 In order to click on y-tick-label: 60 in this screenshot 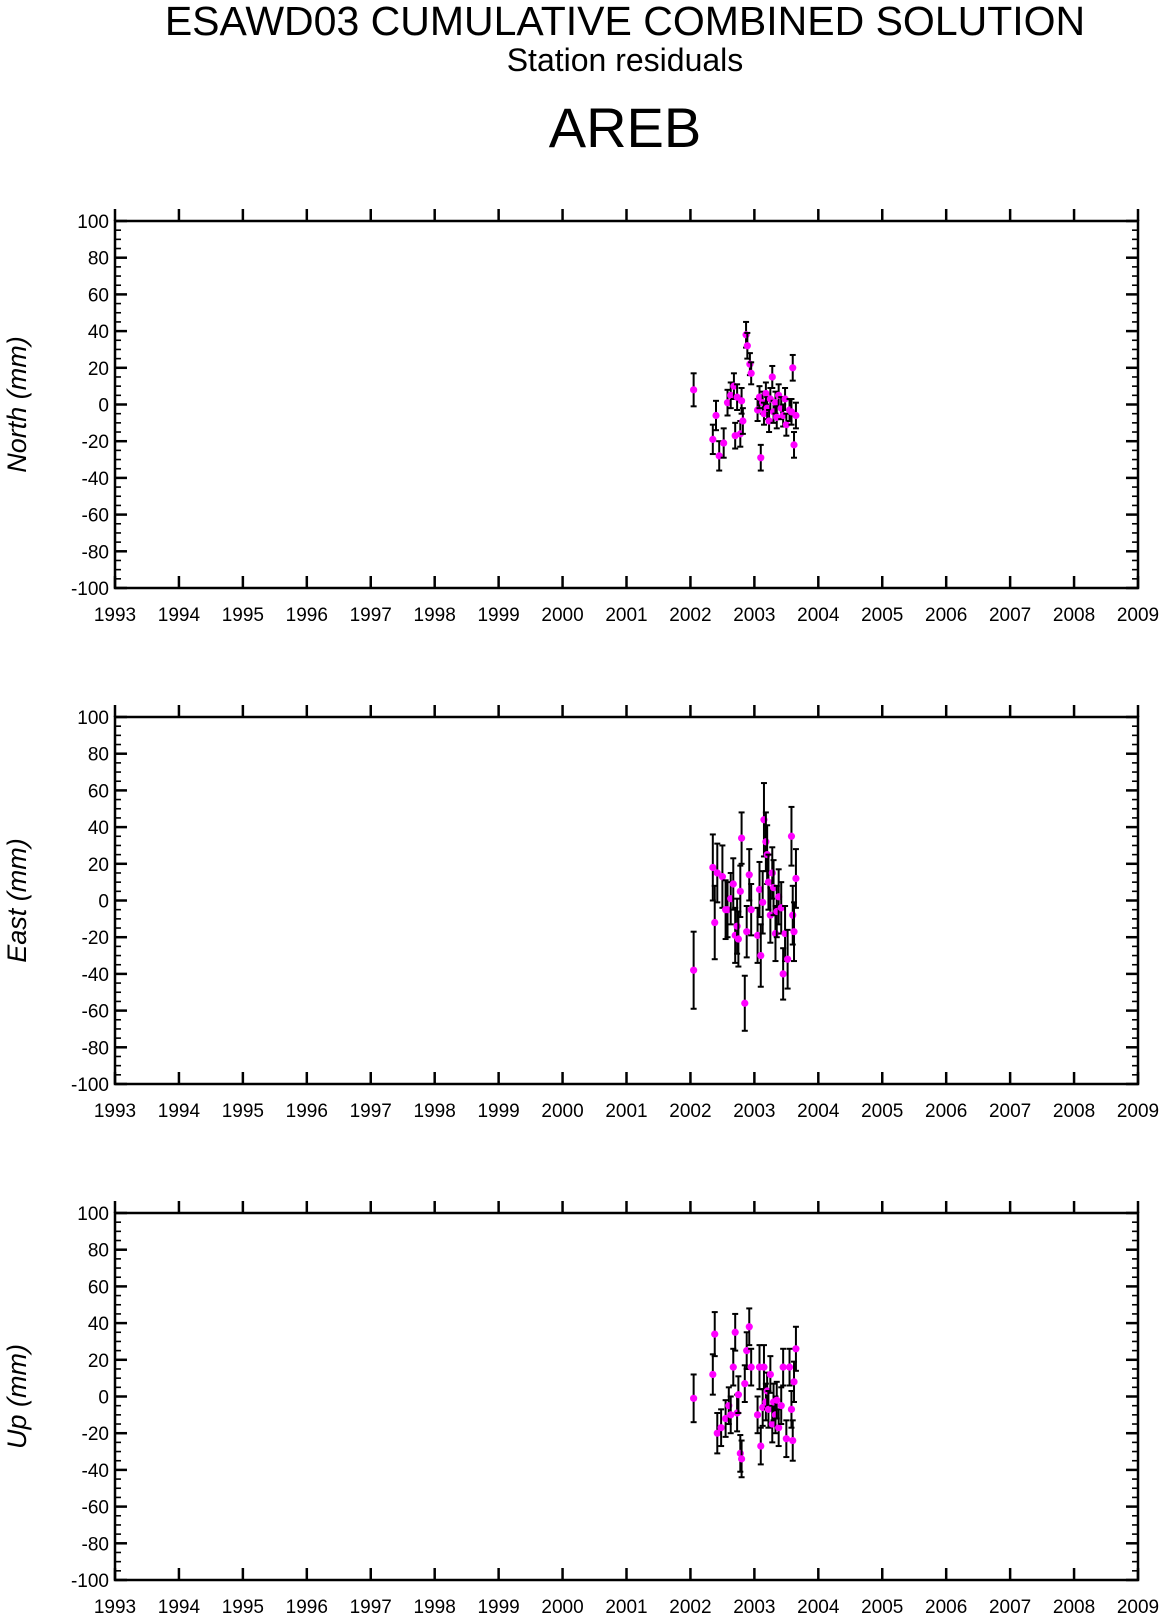, I will do `click(98, 791)`.